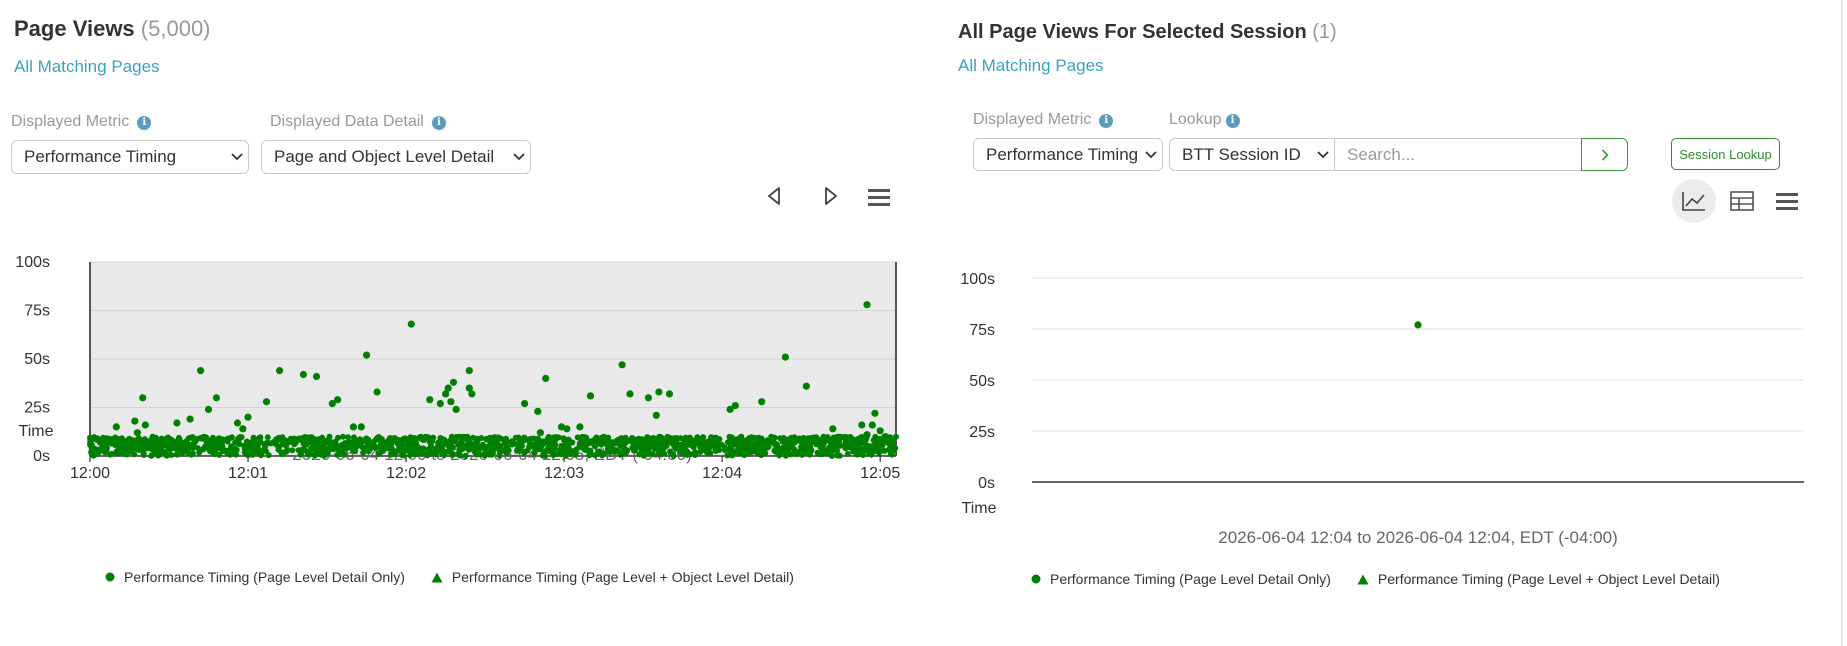  What do you see at coordinates (37, 408) in the screenshot?
I see `left-y-tick-label: 25s` at bounding box center [37, 408].